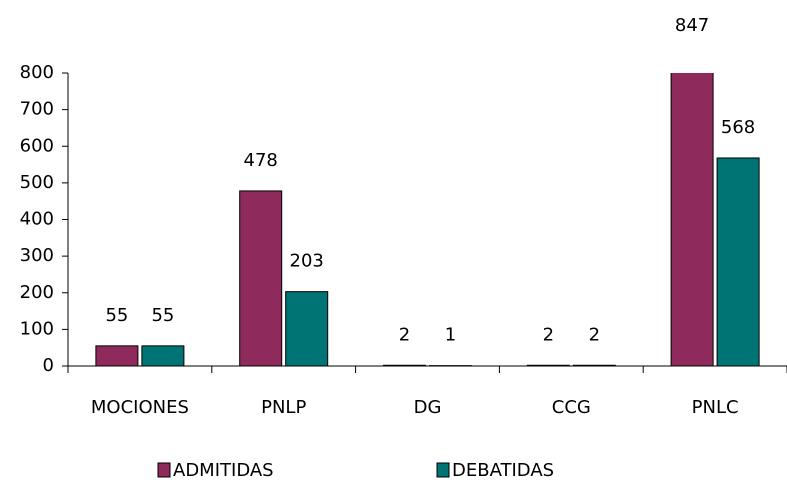  I want to click on value-label: 203, so click(307, 261).